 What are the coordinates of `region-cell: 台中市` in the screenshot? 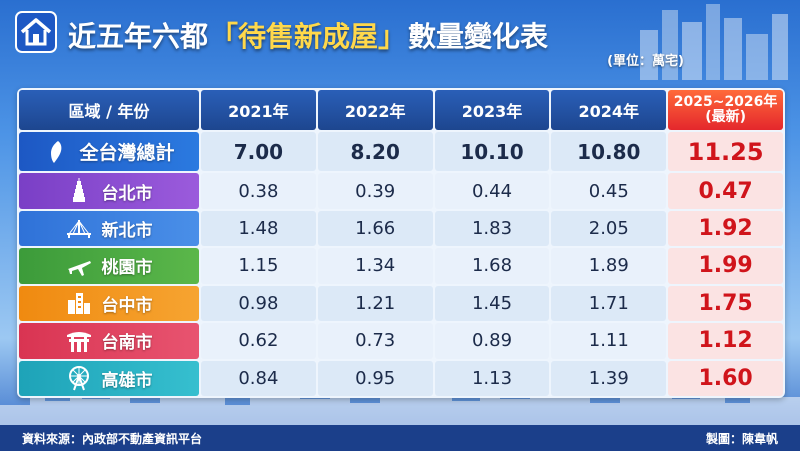 It's located at (109, 303).